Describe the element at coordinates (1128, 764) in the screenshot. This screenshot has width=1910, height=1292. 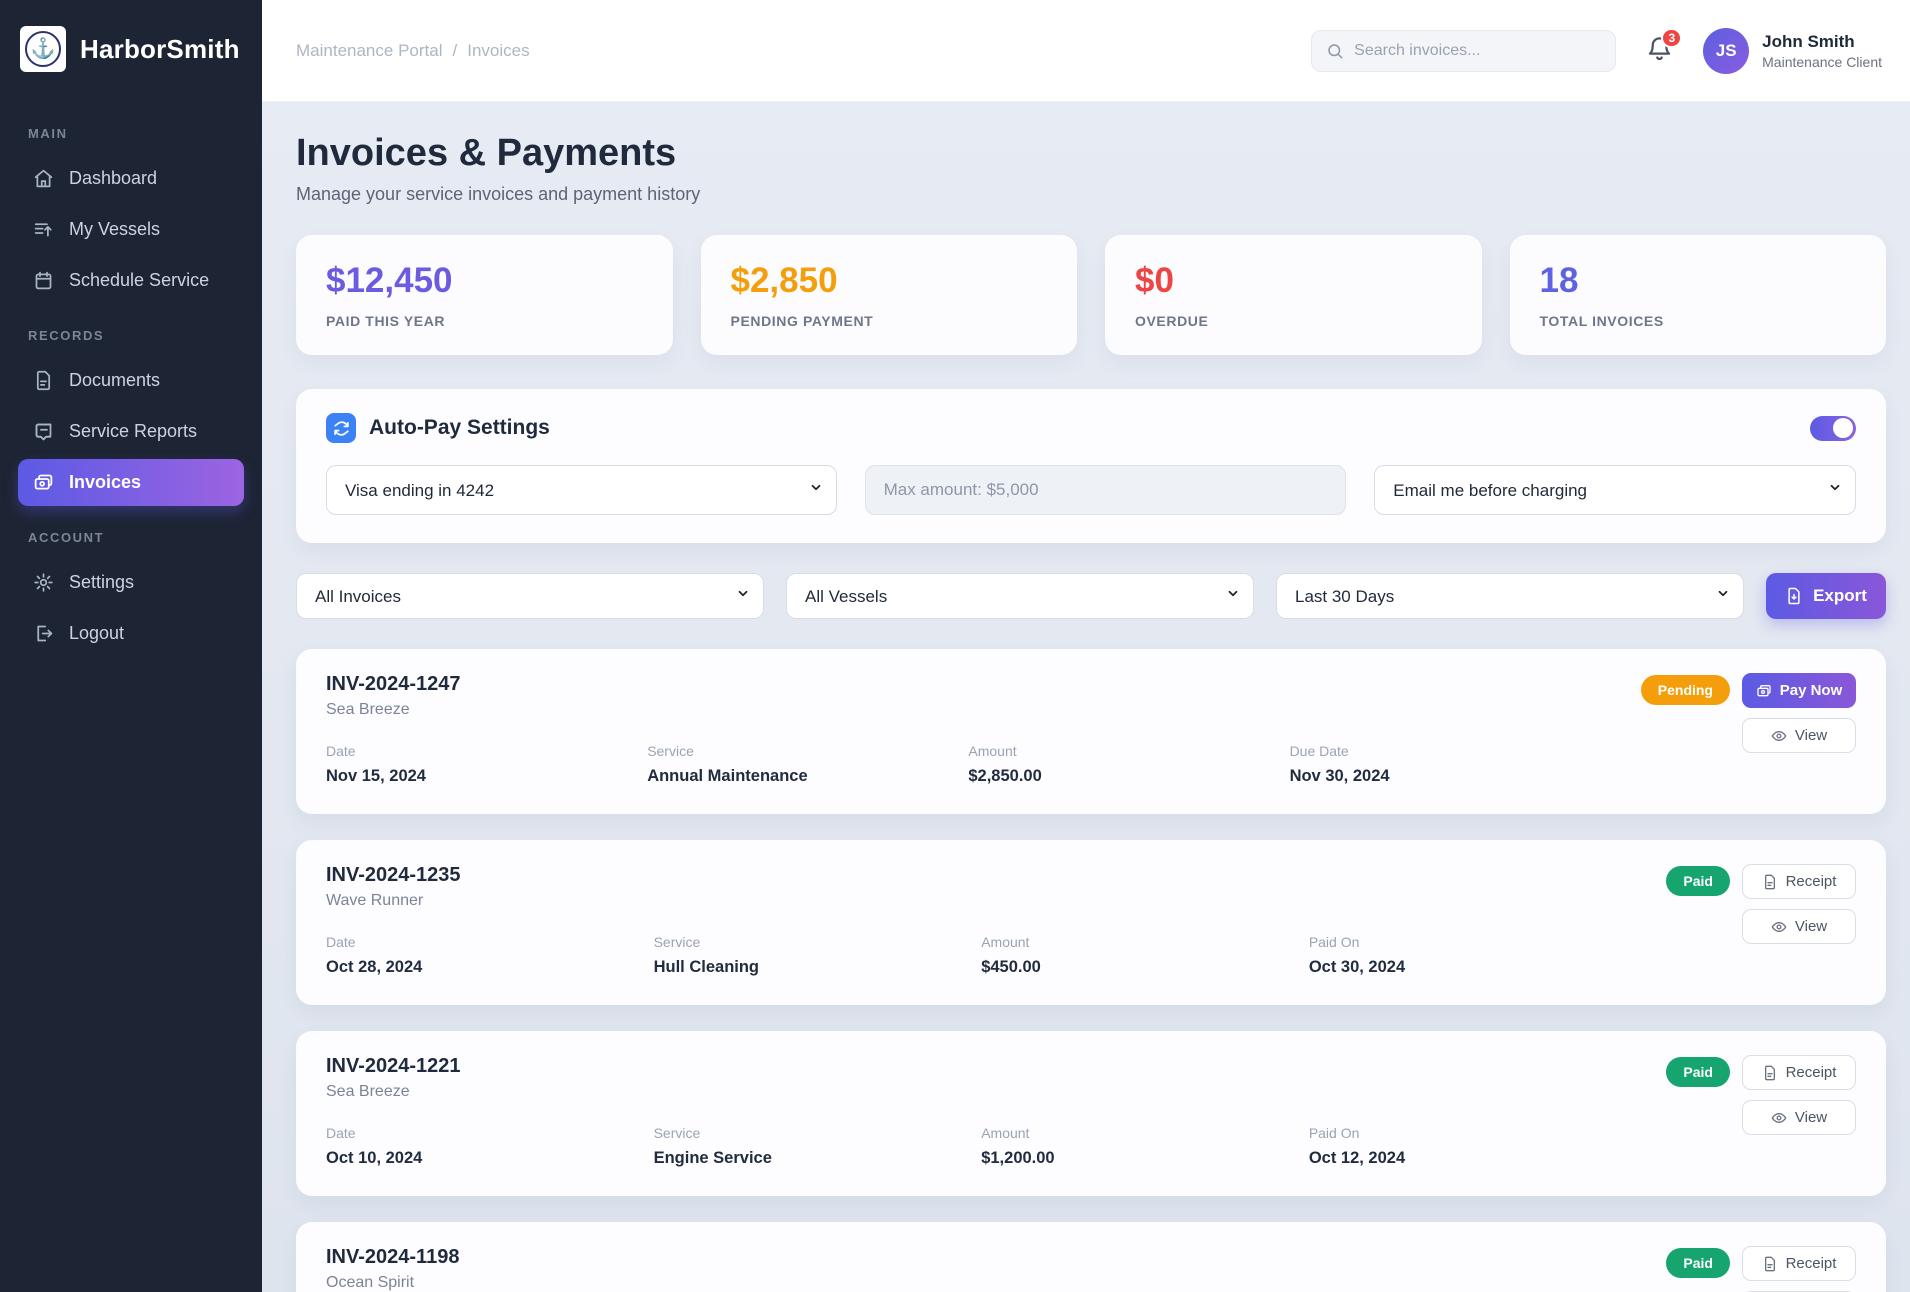
I see `invoice-field: Amount $2,850.00` at that location.